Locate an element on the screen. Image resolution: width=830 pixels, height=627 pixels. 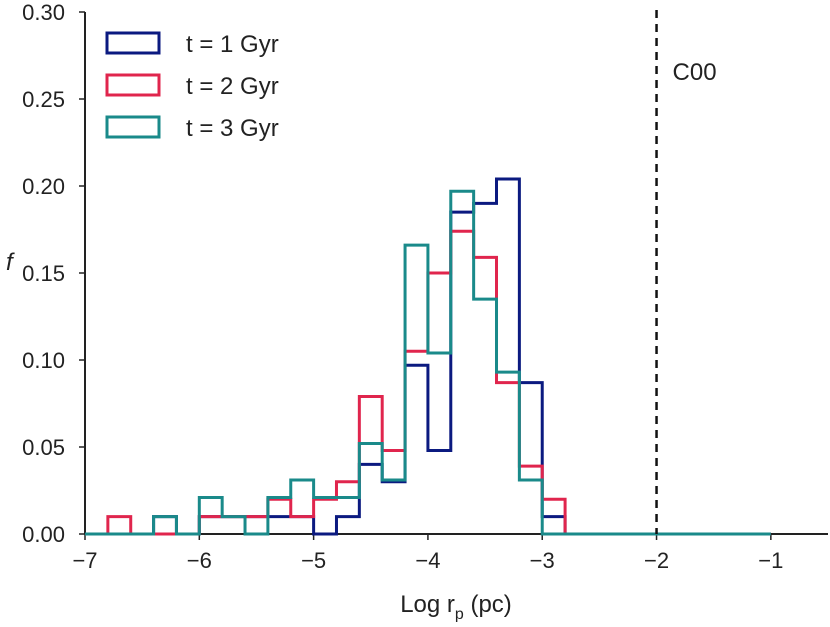
legend: t = 1 Gyr t = 2 Gyr t = 3 Gyr is located at coordinates (192, 86).